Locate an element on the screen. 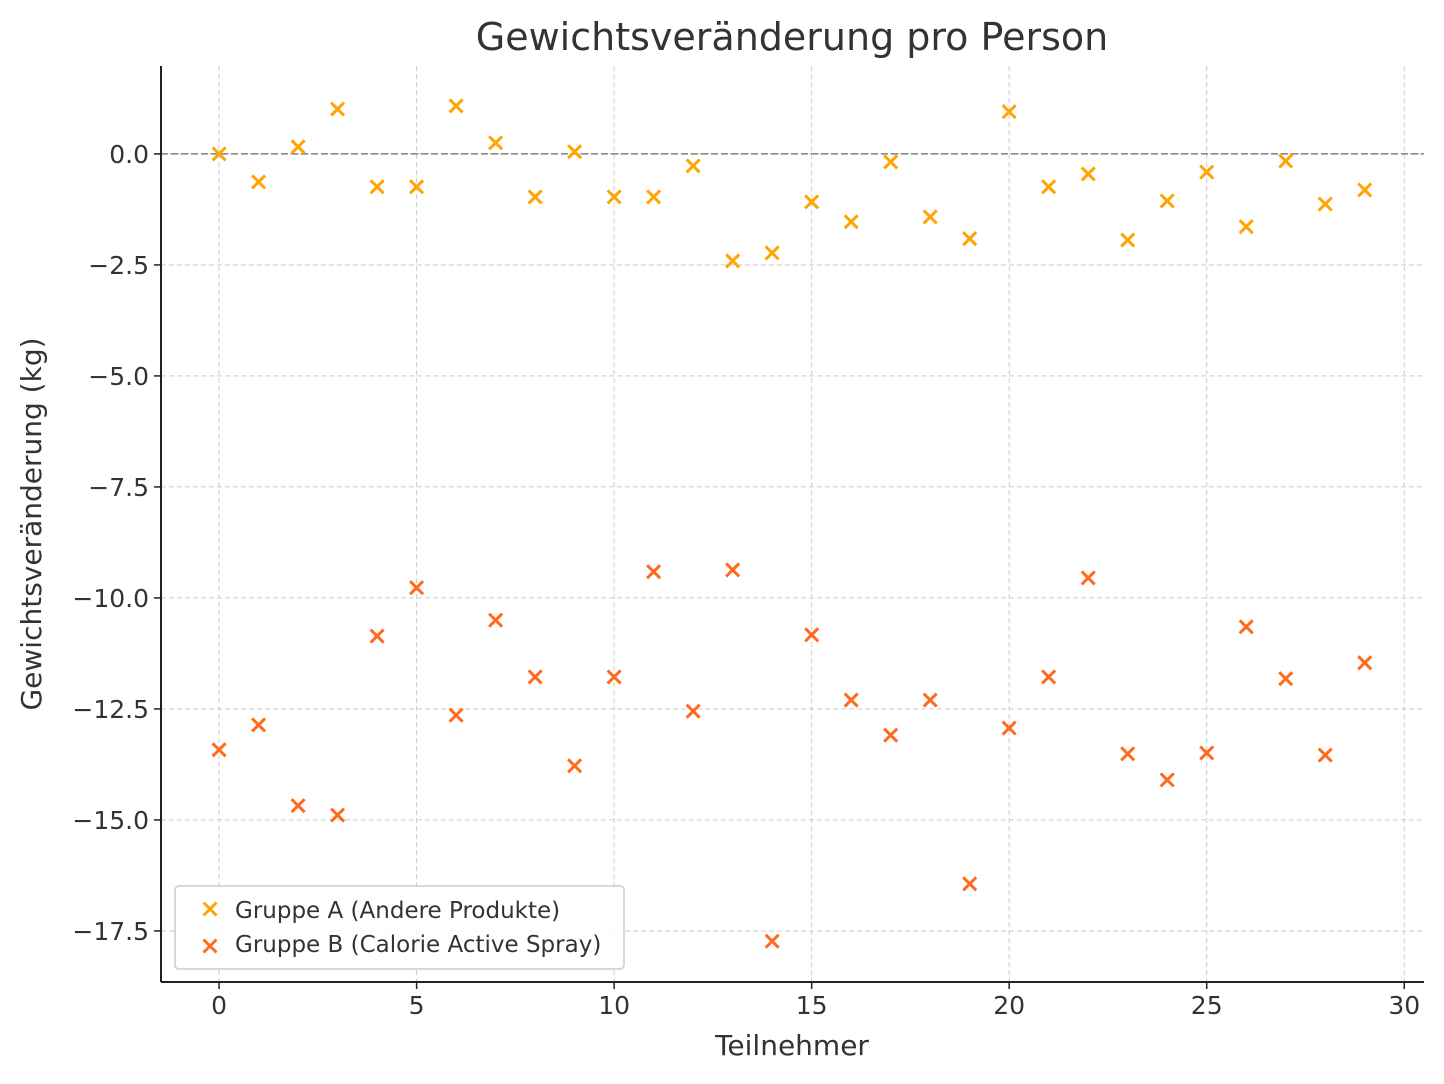 The image size is (1444, 1084). y-axis-label: Gewichtsveränderung (kg) is located at coordinates (31, 523).